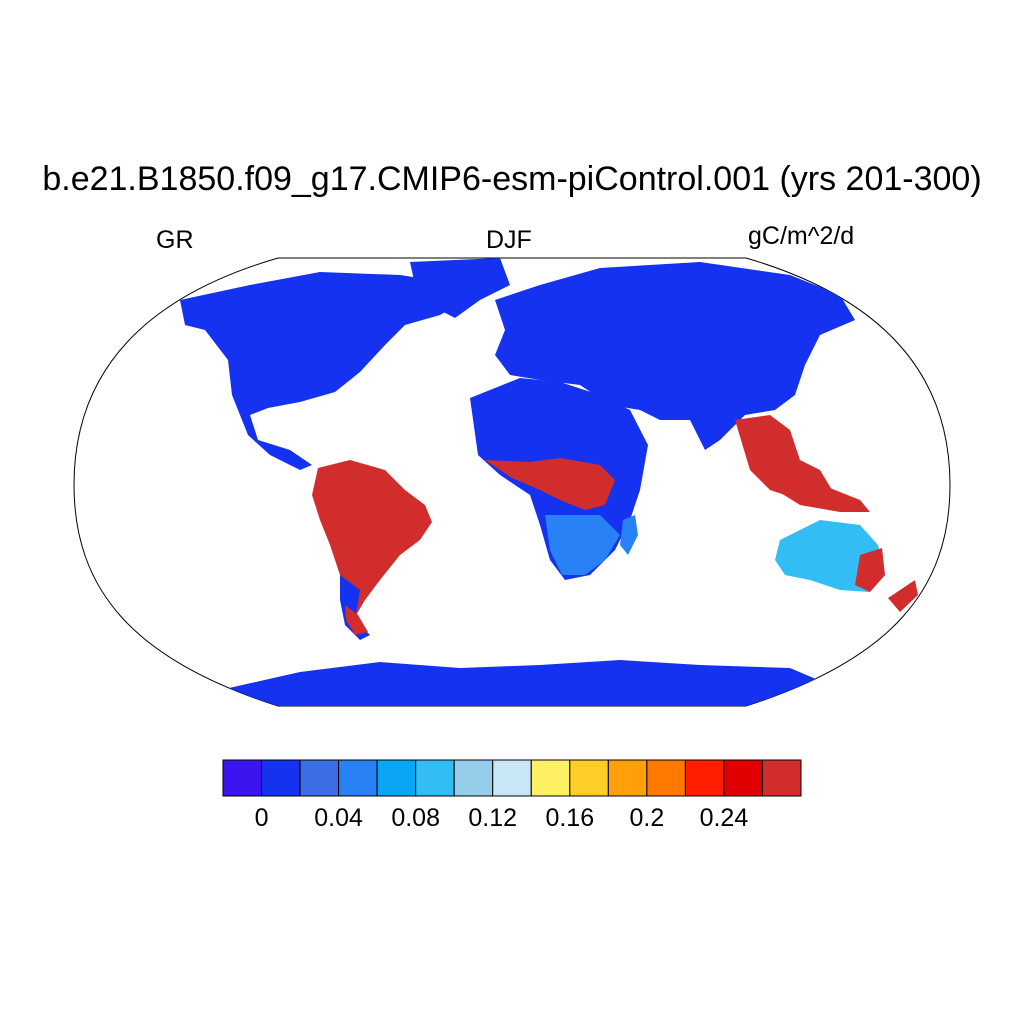 Image resolution: width=1024 pixels, height=1024 pixels. Describe the element at coordinates (870, 570) in the screenshot. I see `australia-coast` at that location.